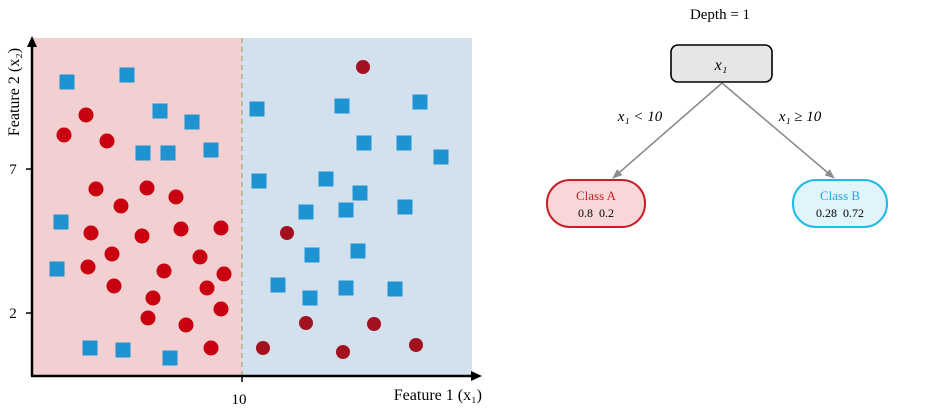 The width and height of the screenshot is (950, 409). I want to click on root-node-label: x₁, so click(721, 65).